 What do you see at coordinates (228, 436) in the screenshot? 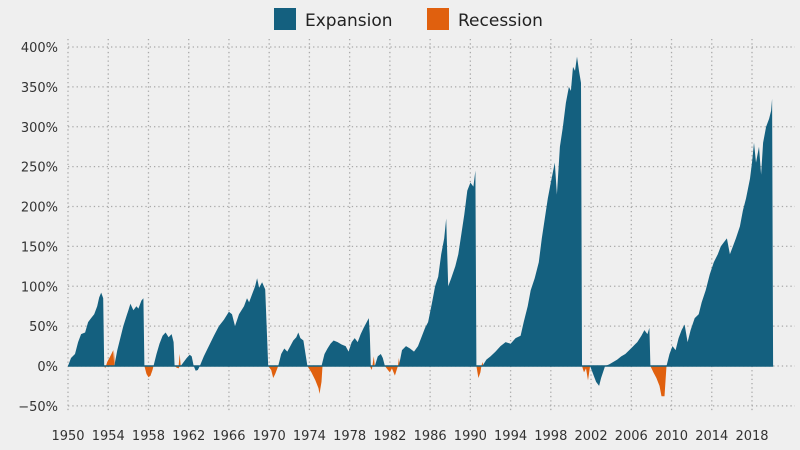
I see `x-tick-label: 1966` at bounding box center [228, 436].